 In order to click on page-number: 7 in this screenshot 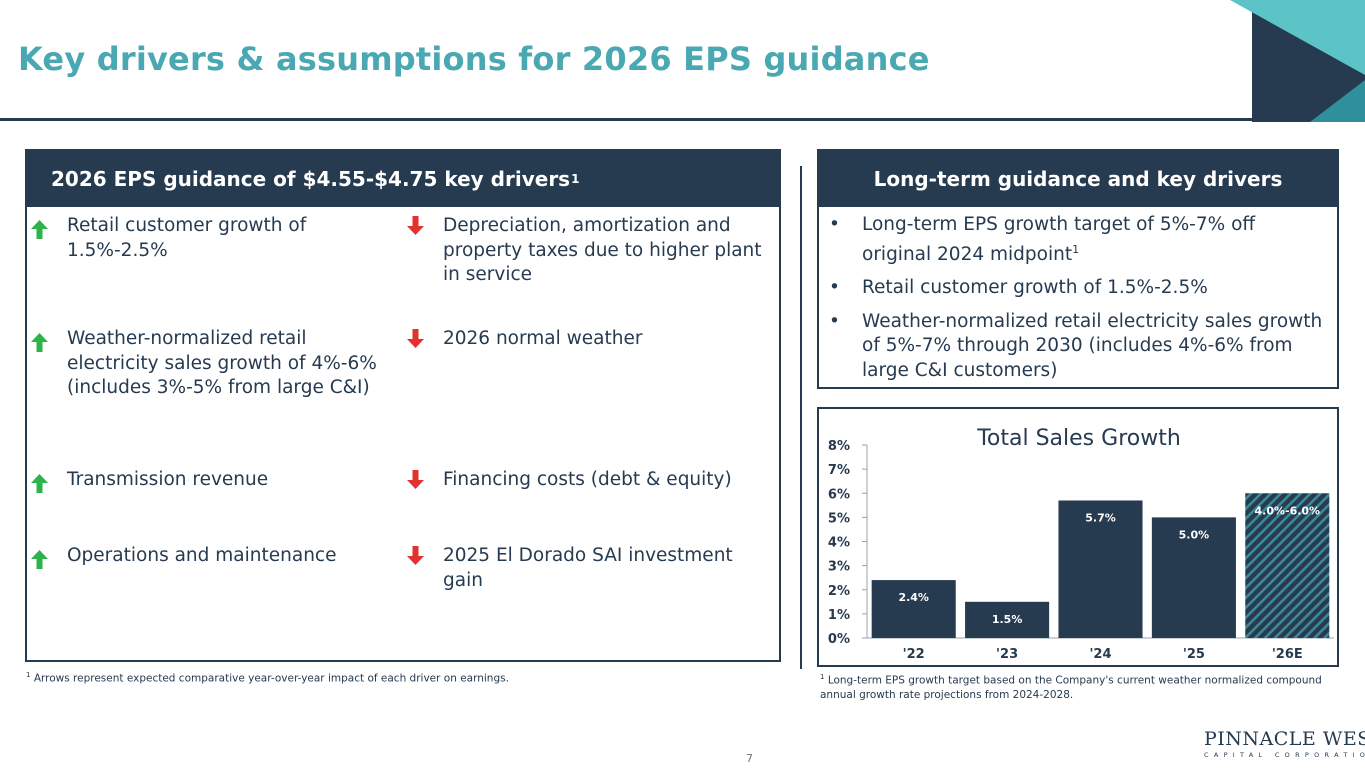, I will do `click(749, 758)`.